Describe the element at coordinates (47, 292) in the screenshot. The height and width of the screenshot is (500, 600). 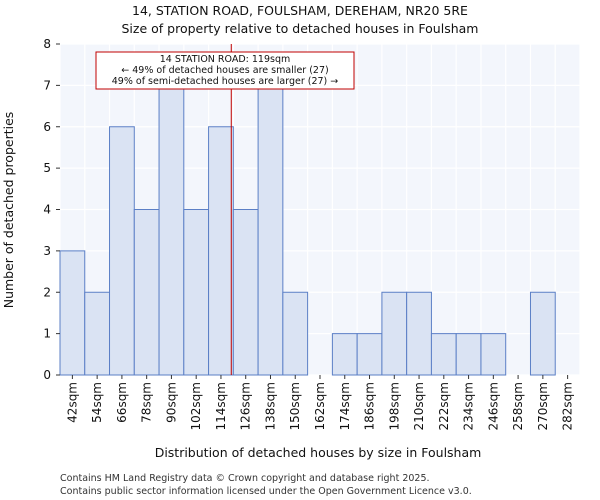
I see `y-tick-label: 2` at that location.